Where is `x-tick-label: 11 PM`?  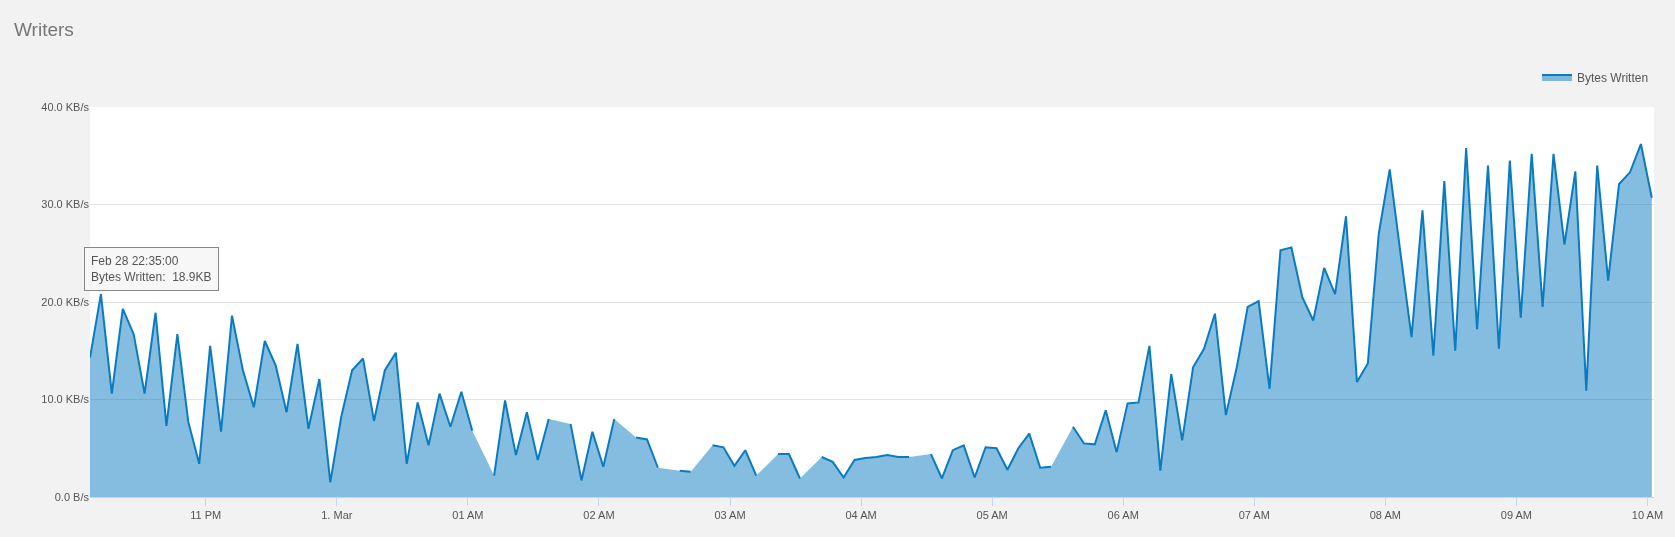 x-tick-label: 11 PM is located at coordinates (206, 515).